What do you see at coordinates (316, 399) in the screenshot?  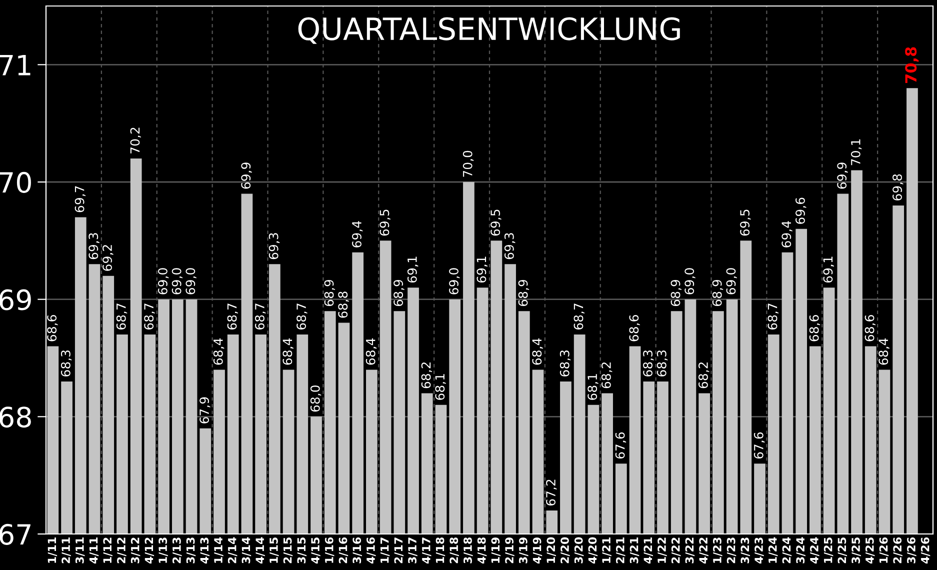 I see `data-label: 68,0` at bounding box center [316, 399].